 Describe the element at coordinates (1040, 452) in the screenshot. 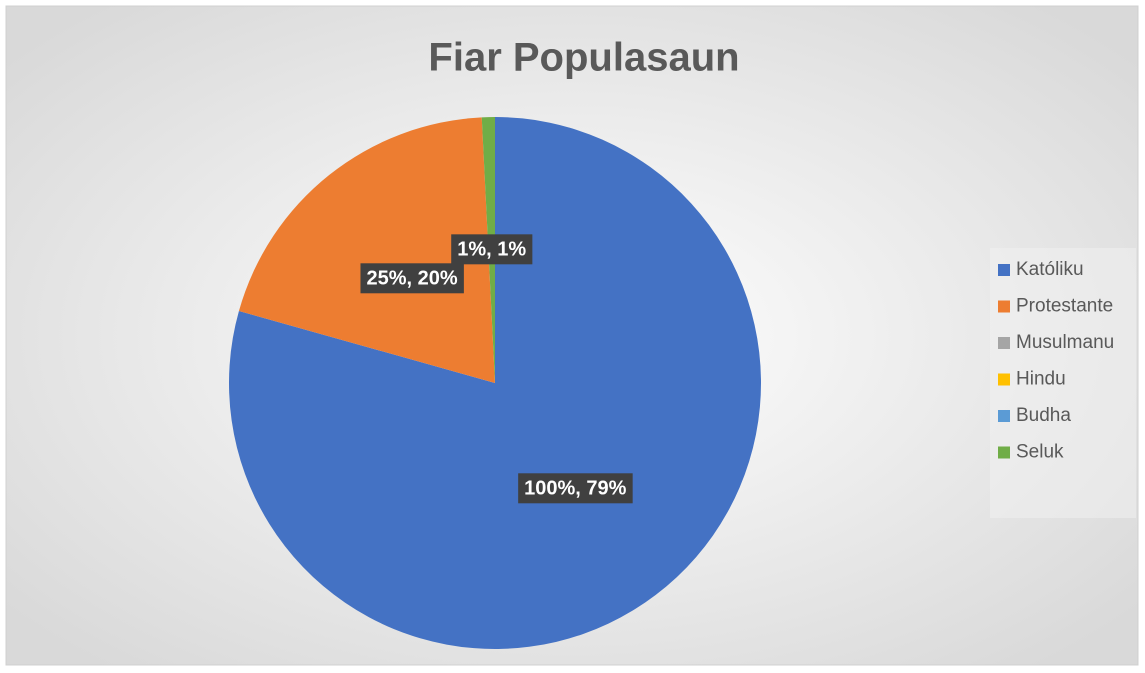

I see `legend-label: Seluk` at that location.